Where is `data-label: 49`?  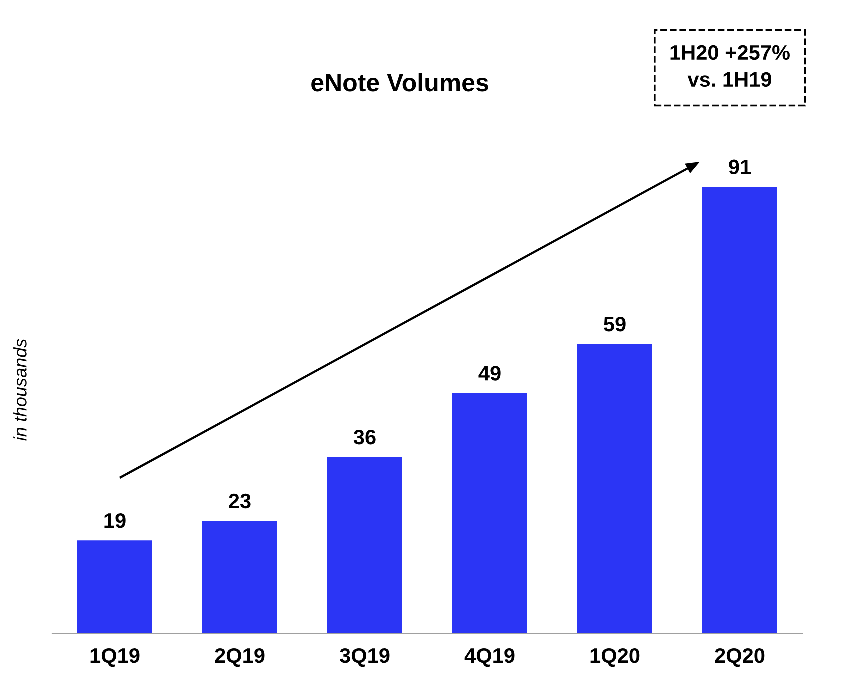
data-label: 49 is located at coordinates (489, 373).